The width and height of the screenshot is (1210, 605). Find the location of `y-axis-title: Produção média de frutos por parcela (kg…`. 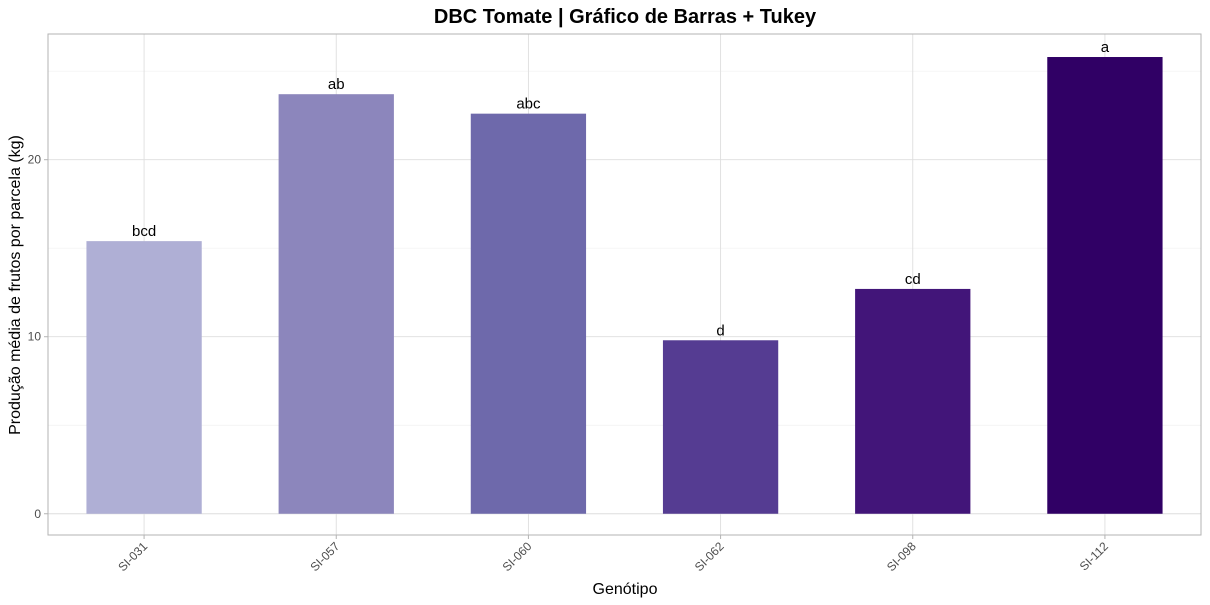

y-axis-title: Produção média de frutos por parcela (kg… is located at coordinates (15, 285).